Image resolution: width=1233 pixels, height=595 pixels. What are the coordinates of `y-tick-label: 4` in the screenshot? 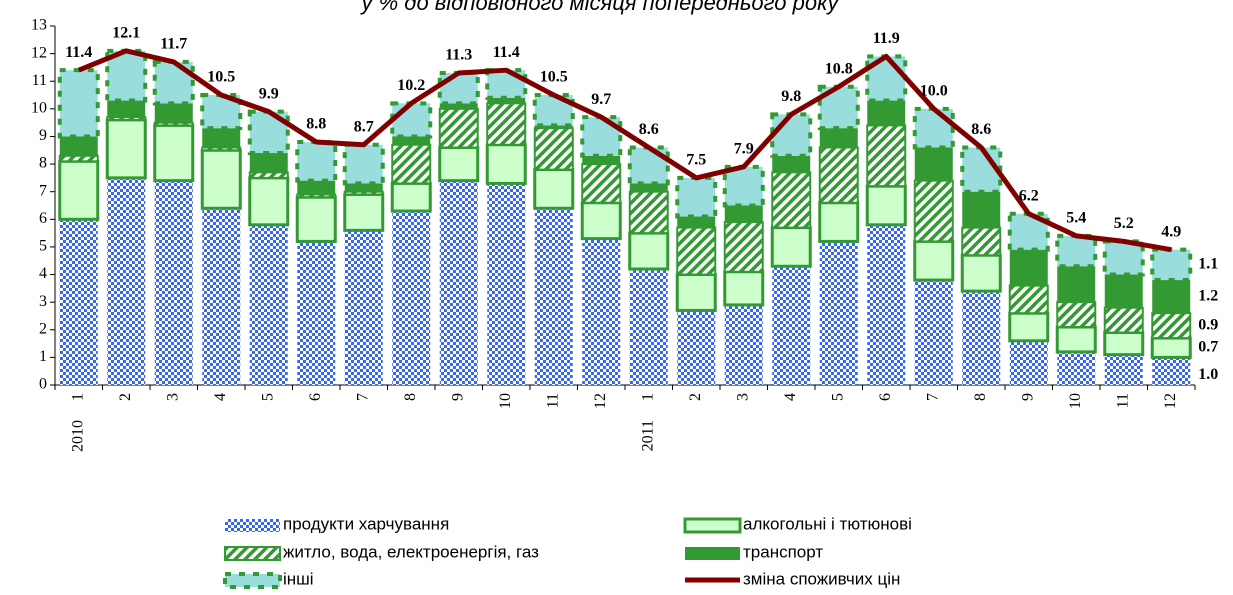 It's located at (43, 273).